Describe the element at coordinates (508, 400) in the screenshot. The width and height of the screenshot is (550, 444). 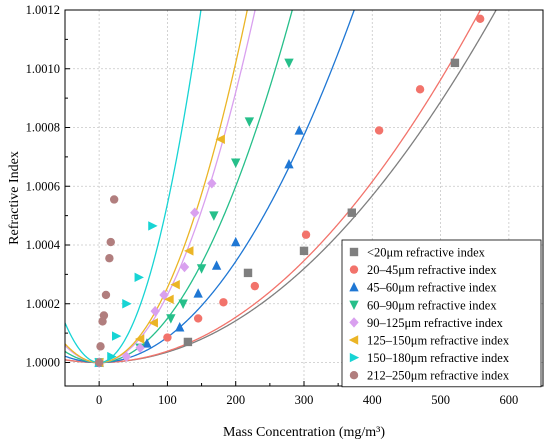
I see `x-tick-label: 600` at that location.